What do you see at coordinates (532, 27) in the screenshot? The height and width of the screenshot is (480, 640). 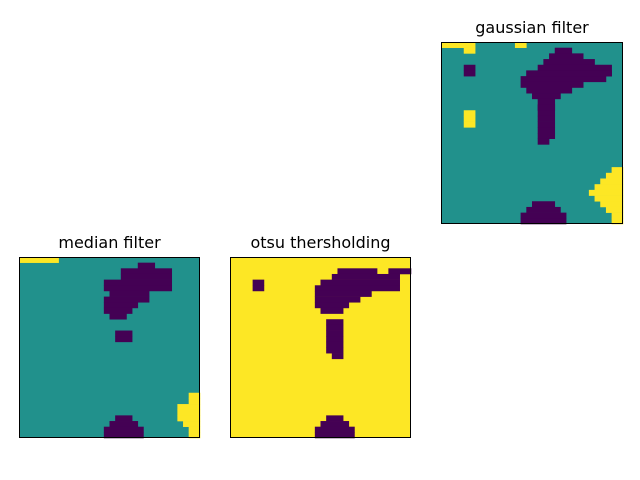 I see `gaussian-filter-title: gaussian filter` at bounding box center [532, 27].